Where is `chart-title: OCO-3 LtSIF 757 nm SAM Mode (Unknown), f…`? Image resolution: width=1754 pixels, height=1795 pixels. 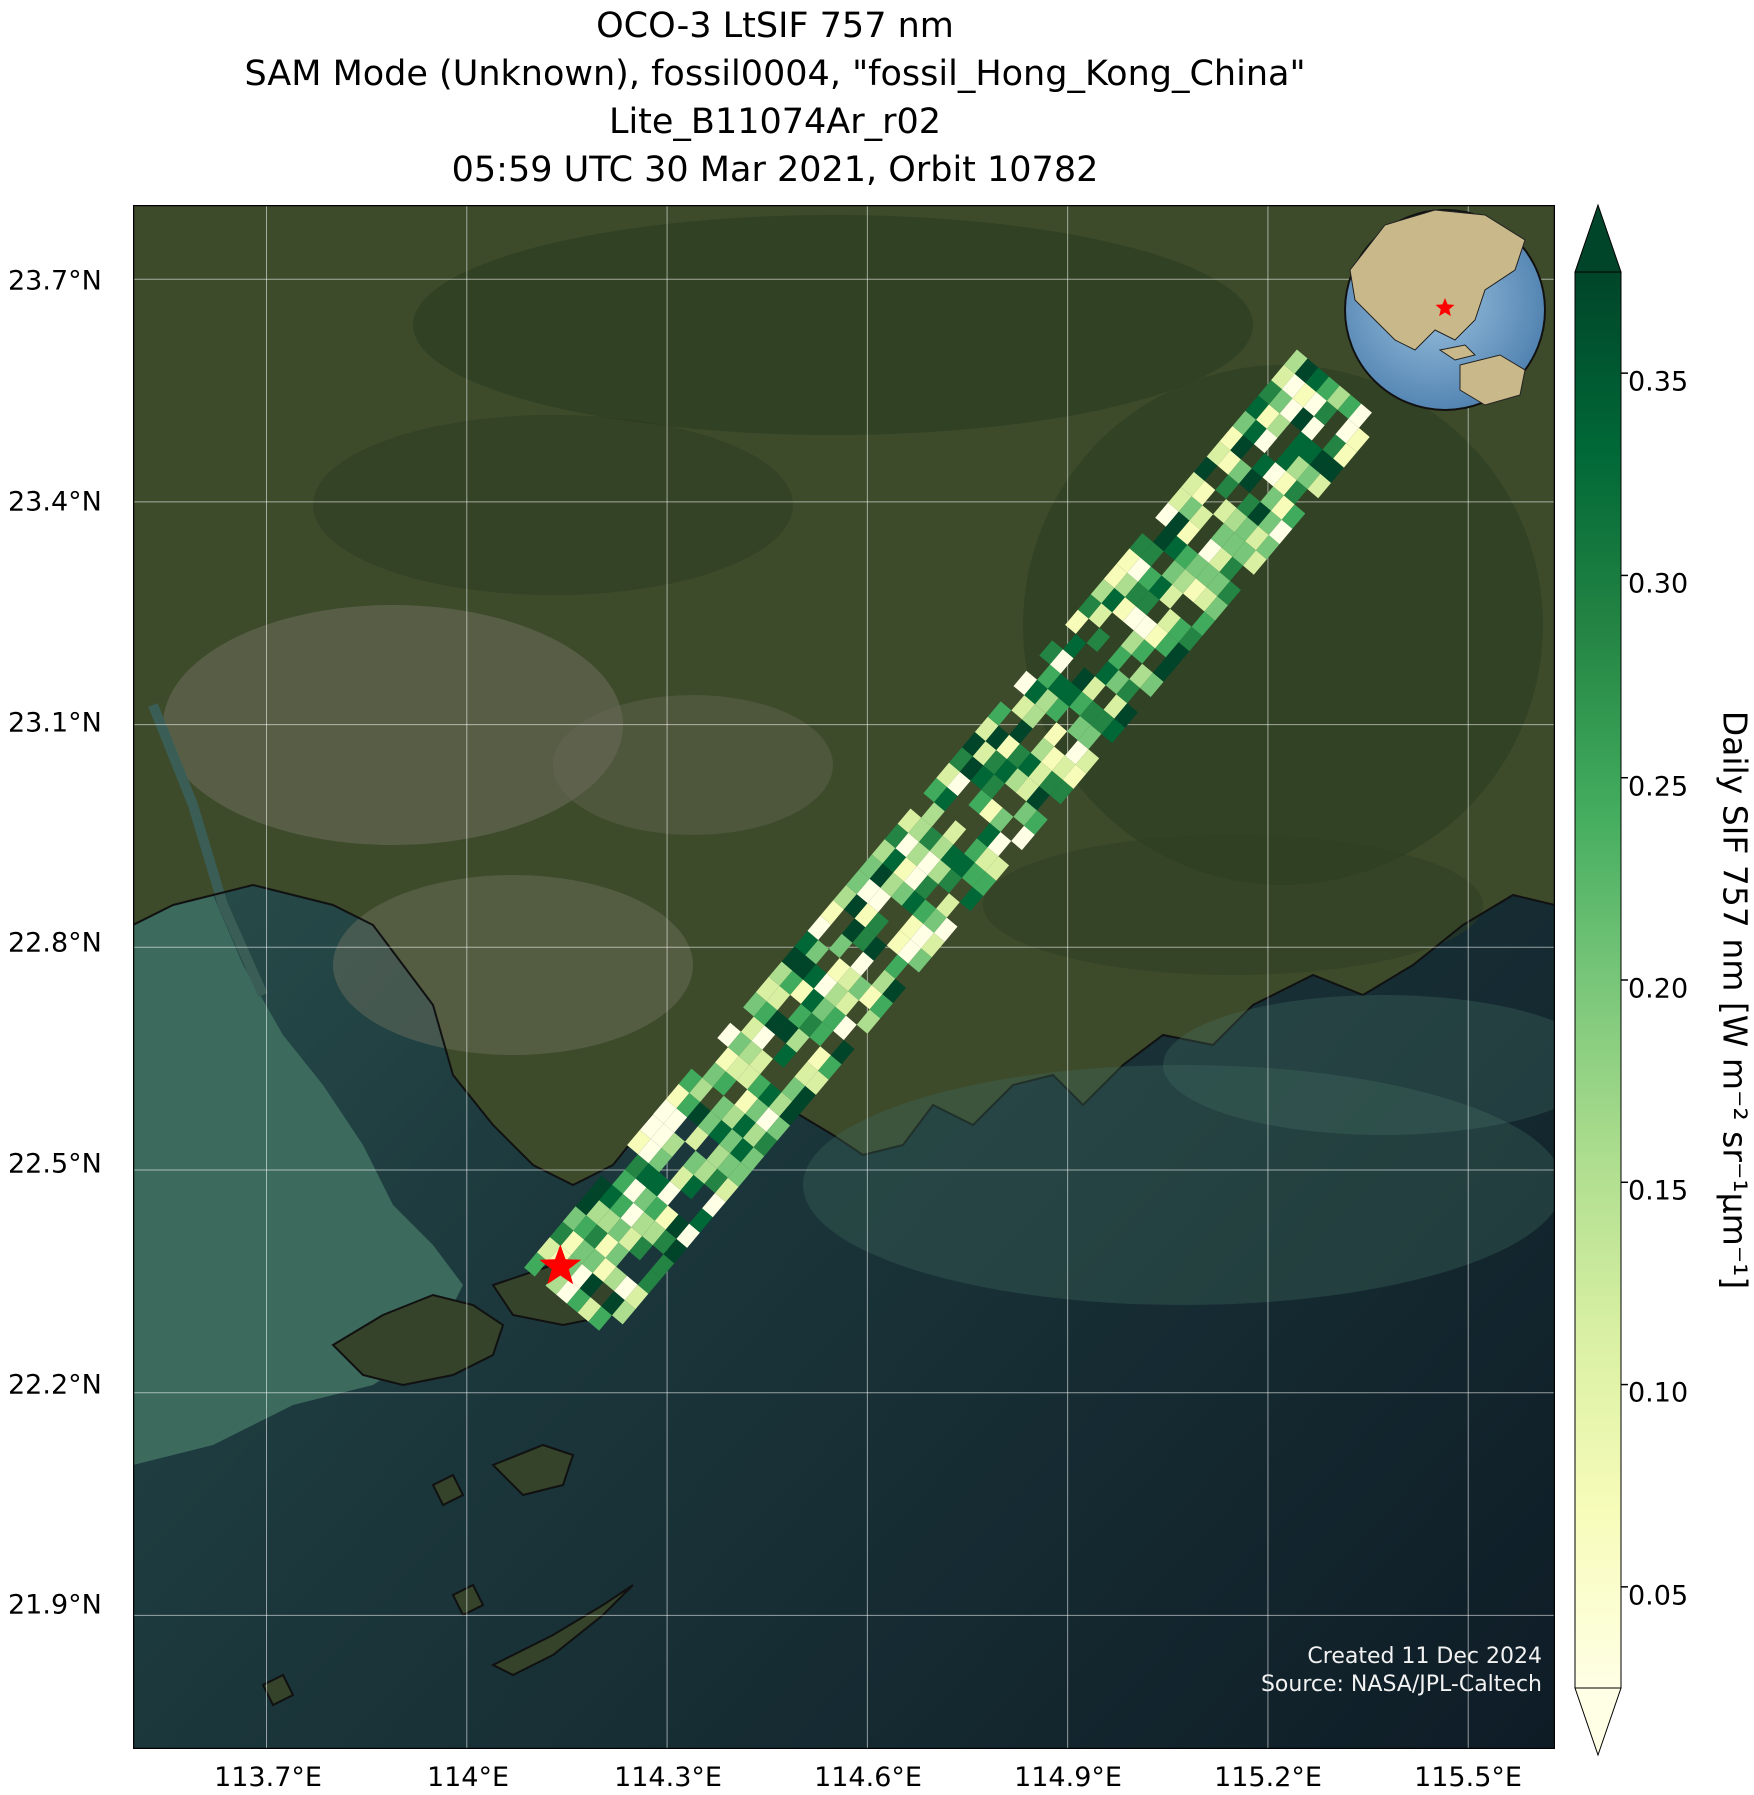 chart-title: OCO-3 LtSIF 757 nm SAM Mode (Unknown), f… is located at coordinates (775, 98).